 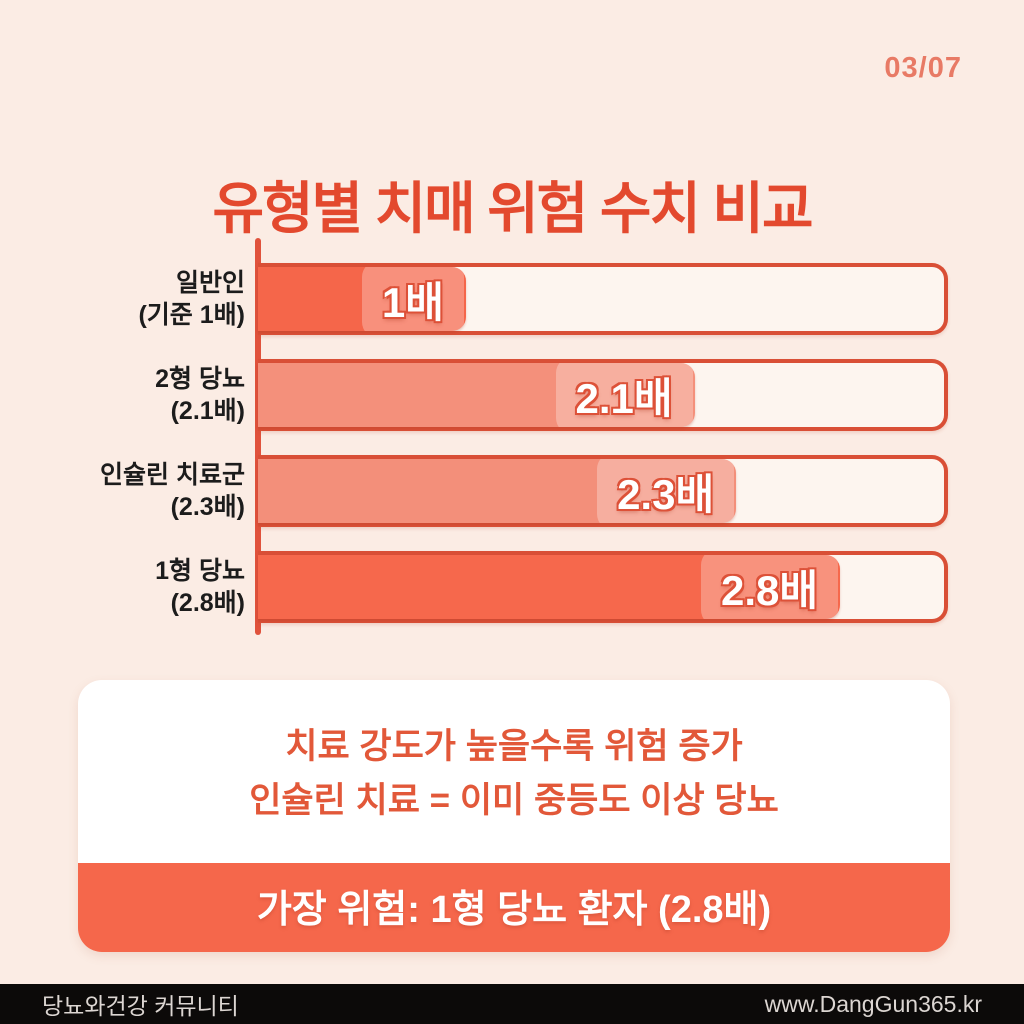 I want to click on bar-label: 1형 당뇨 (2.8배), so click(x=122, y=587).